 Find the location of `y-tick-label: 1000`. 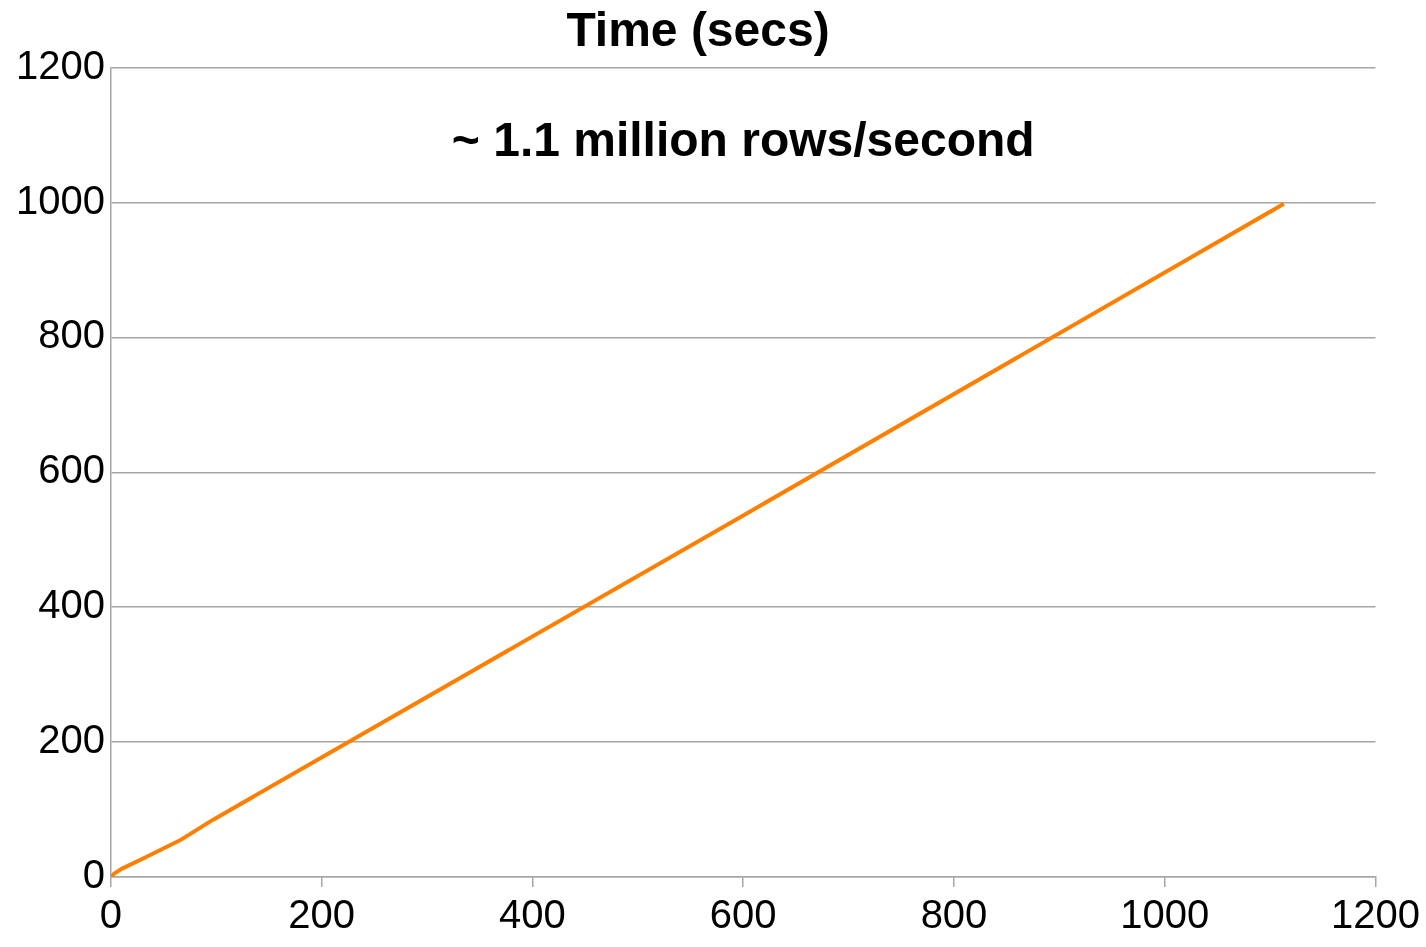

y-tick-label: 1000 is located at coordinates (60, 199).